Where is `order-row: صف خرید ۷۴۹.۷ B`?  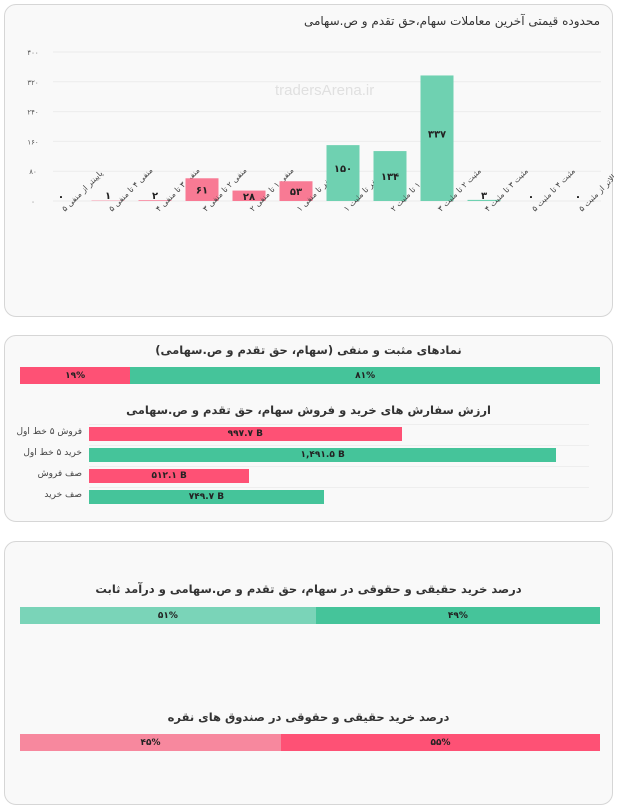
order-row: صف خرید ۷۴۹.۷ B is located at coordinates (309, 497).